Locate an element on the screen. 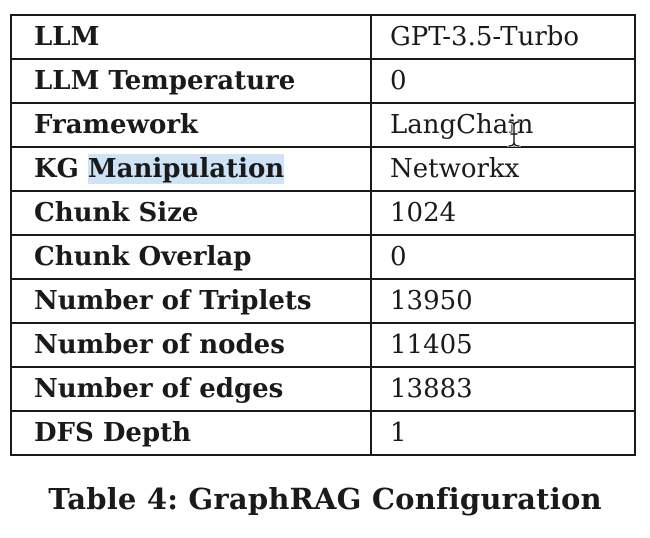 Image resolution: width=650 pixels, height=538 pixels. row-value-number-of-nodes: 11405 is located at coordinates (503, 345).